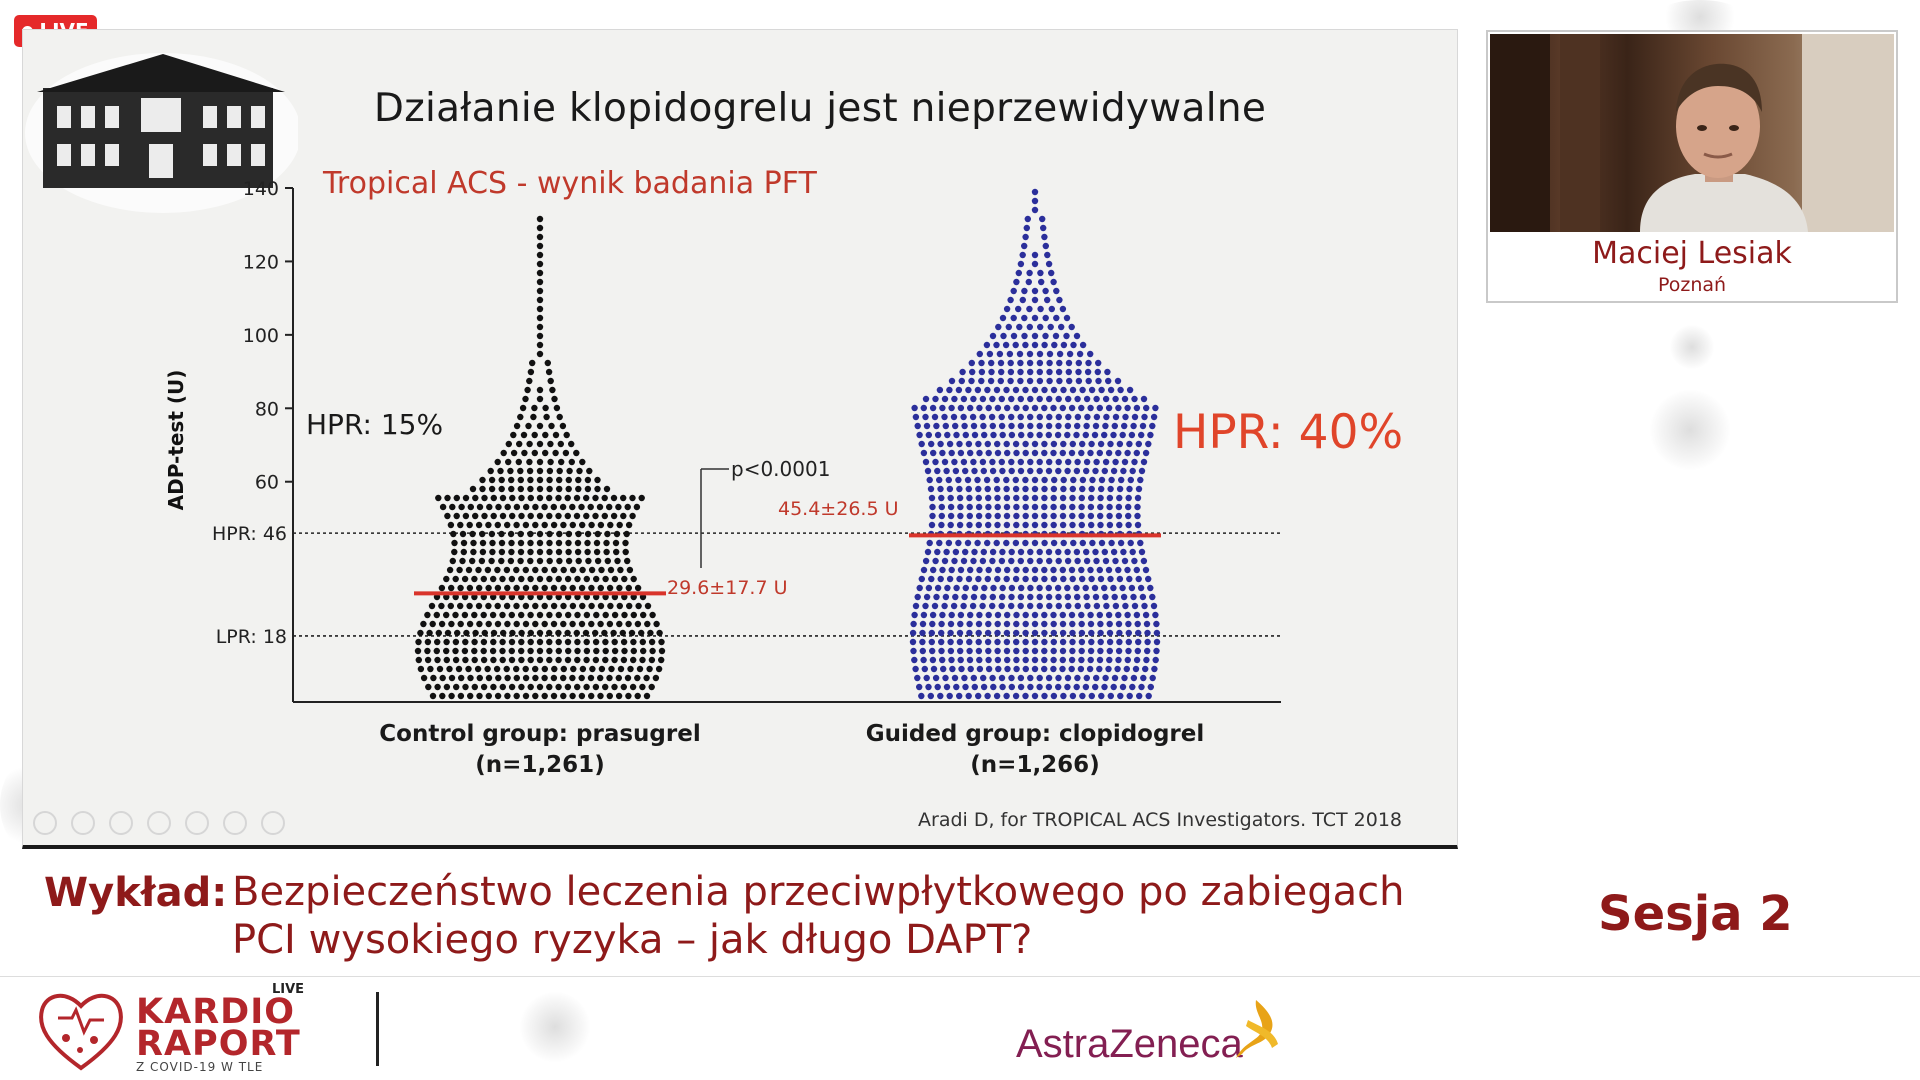  Describe the element at coordinates (121, 823) in the screenshot. I see `pen-icon` at that location.